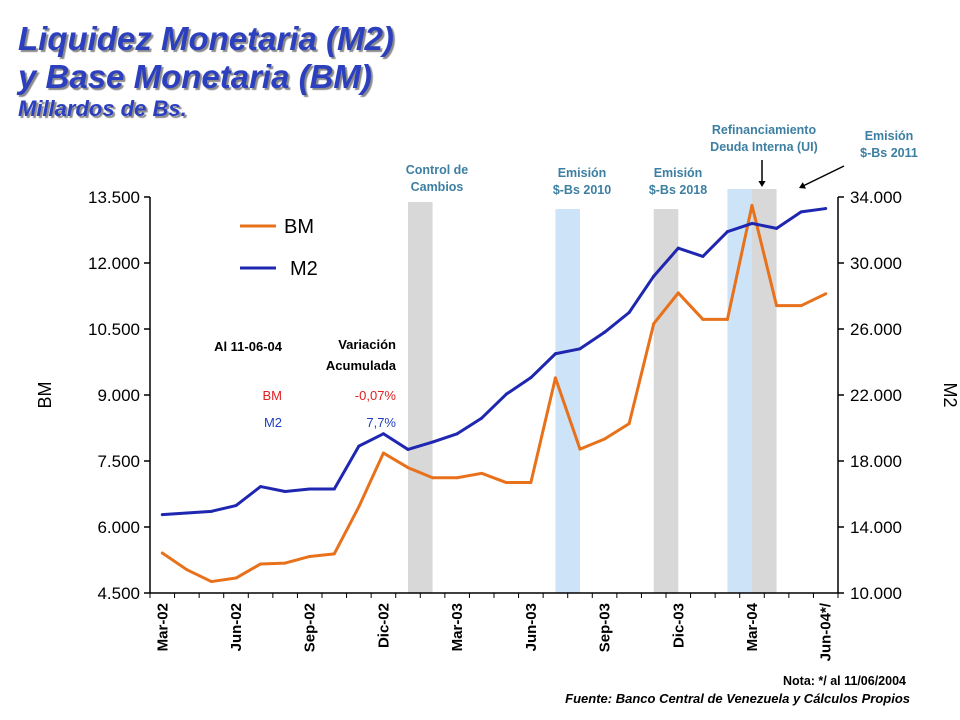  Describe the element at coordinates (762, 184) in the screenshot. I see `annotation-arrowhead-refinanciamiento` at that location.